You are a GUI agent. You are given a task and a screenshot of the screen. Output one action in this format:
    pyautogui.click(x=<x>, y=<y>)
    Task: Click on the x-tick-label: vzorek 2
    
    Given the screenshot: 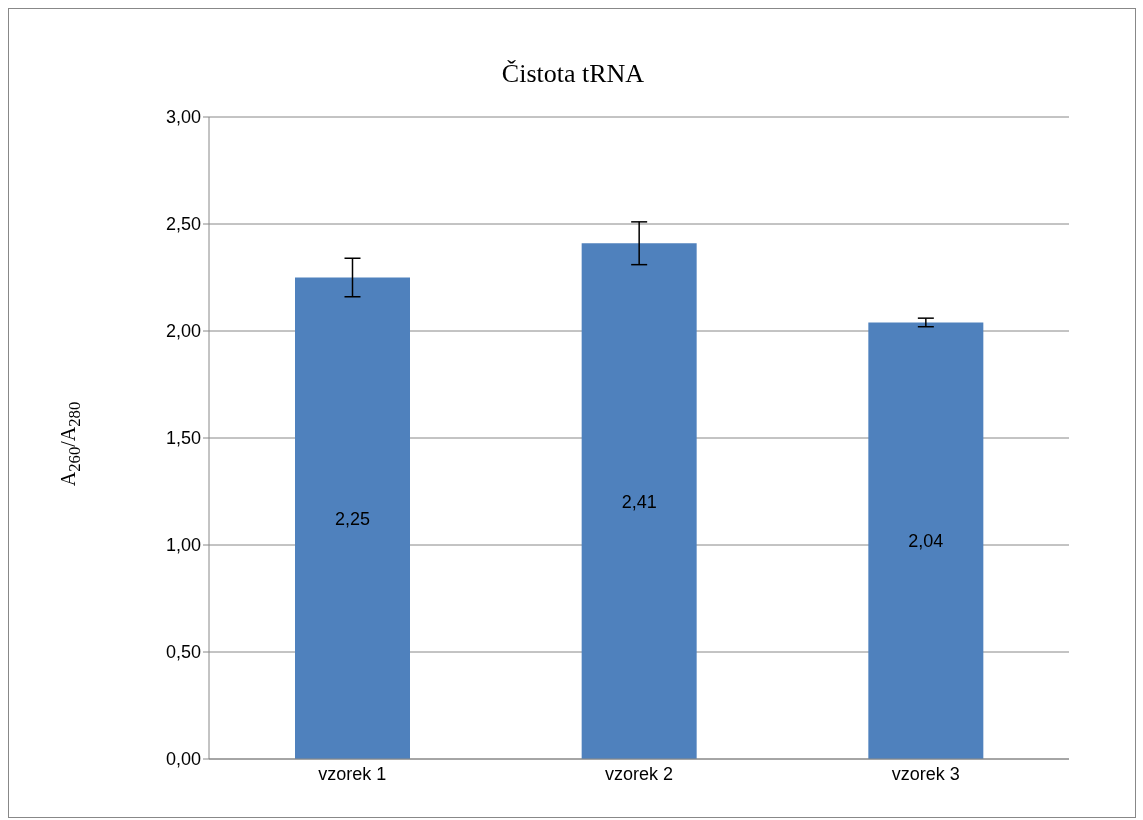 What is the action you would take?
    pyautogui.click(x=639, y=773)
    